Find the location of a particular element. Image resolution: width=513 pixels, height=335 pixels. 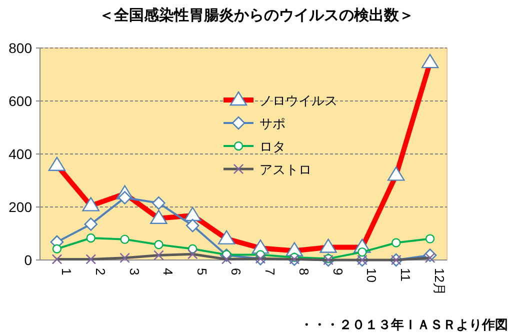

x-tick-label: 12月 is located at coordinates (440, 282).